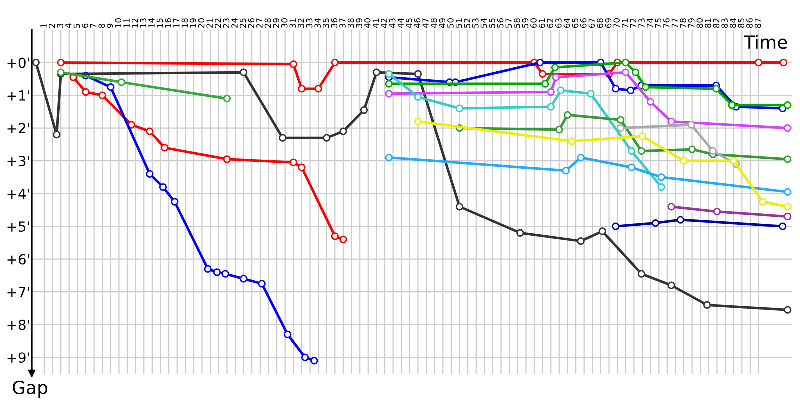  I want to click on x-tick-label: 2, so click(52, 26).